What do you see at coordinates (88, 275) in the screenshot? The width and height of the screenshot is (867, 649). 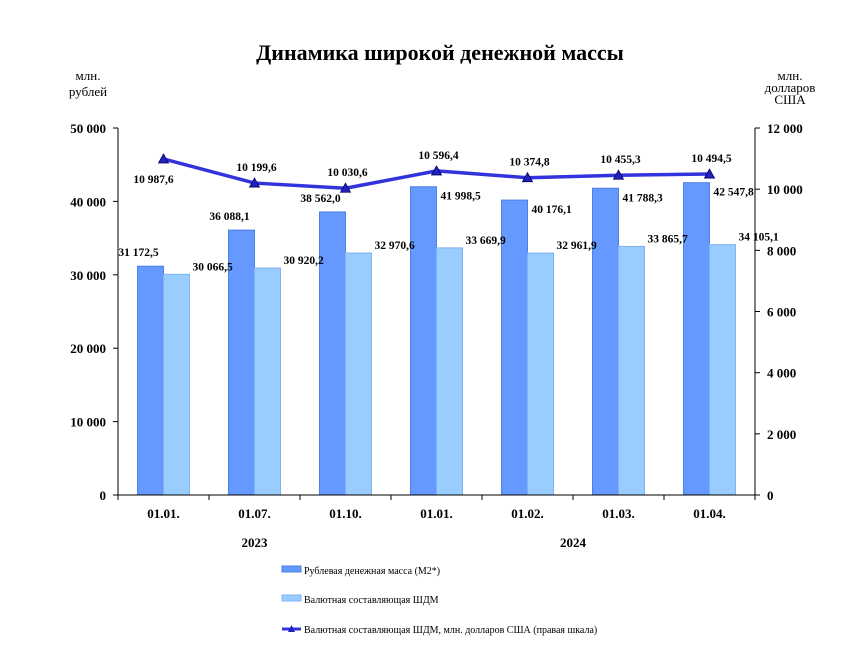 I see `left-tick-label: 30 000` at bounding box center [88, 275].